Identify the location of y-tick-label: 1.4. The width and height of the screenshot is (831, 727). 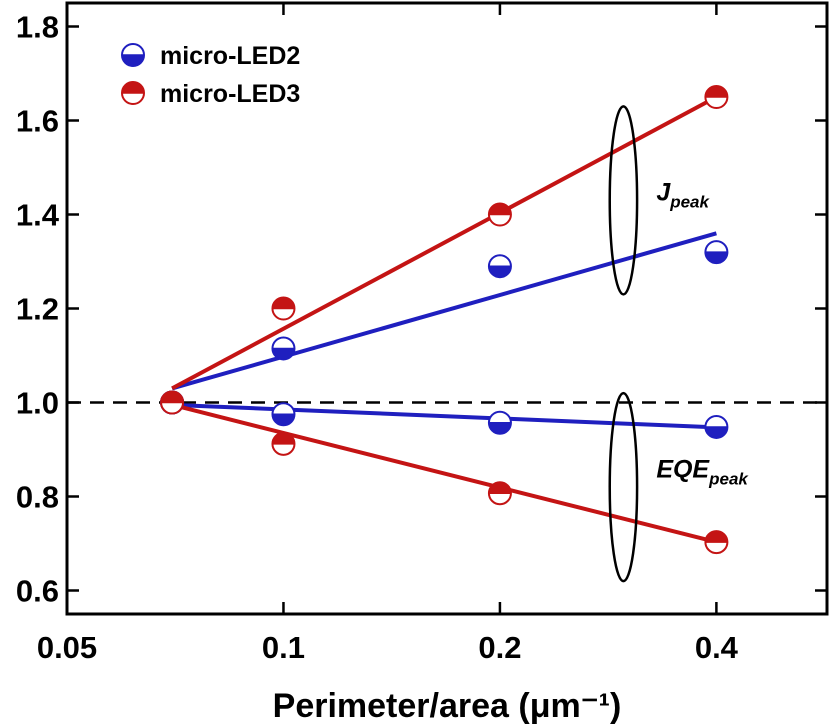
(38, 215).